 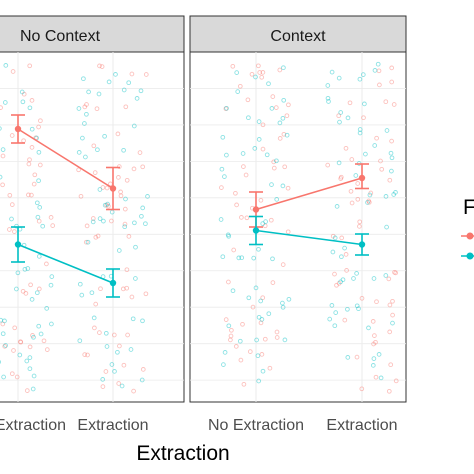 What do you see at coordinates (65, 206) in the screenshot?
I see `means-no-context` at bounding box center [65, 206].